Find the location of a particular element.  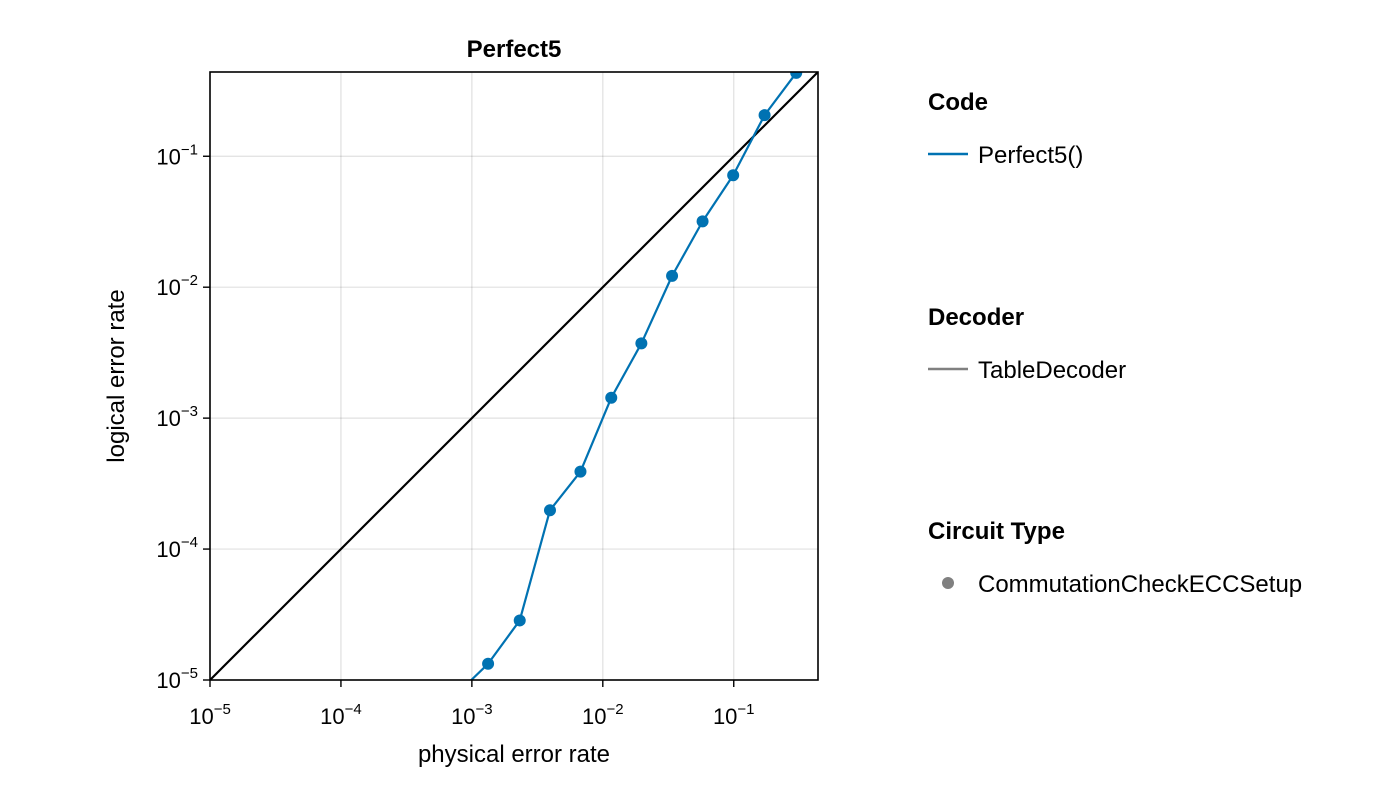

y-tick-label-4: 10⁻¹ is located at coordinates (177, 155).